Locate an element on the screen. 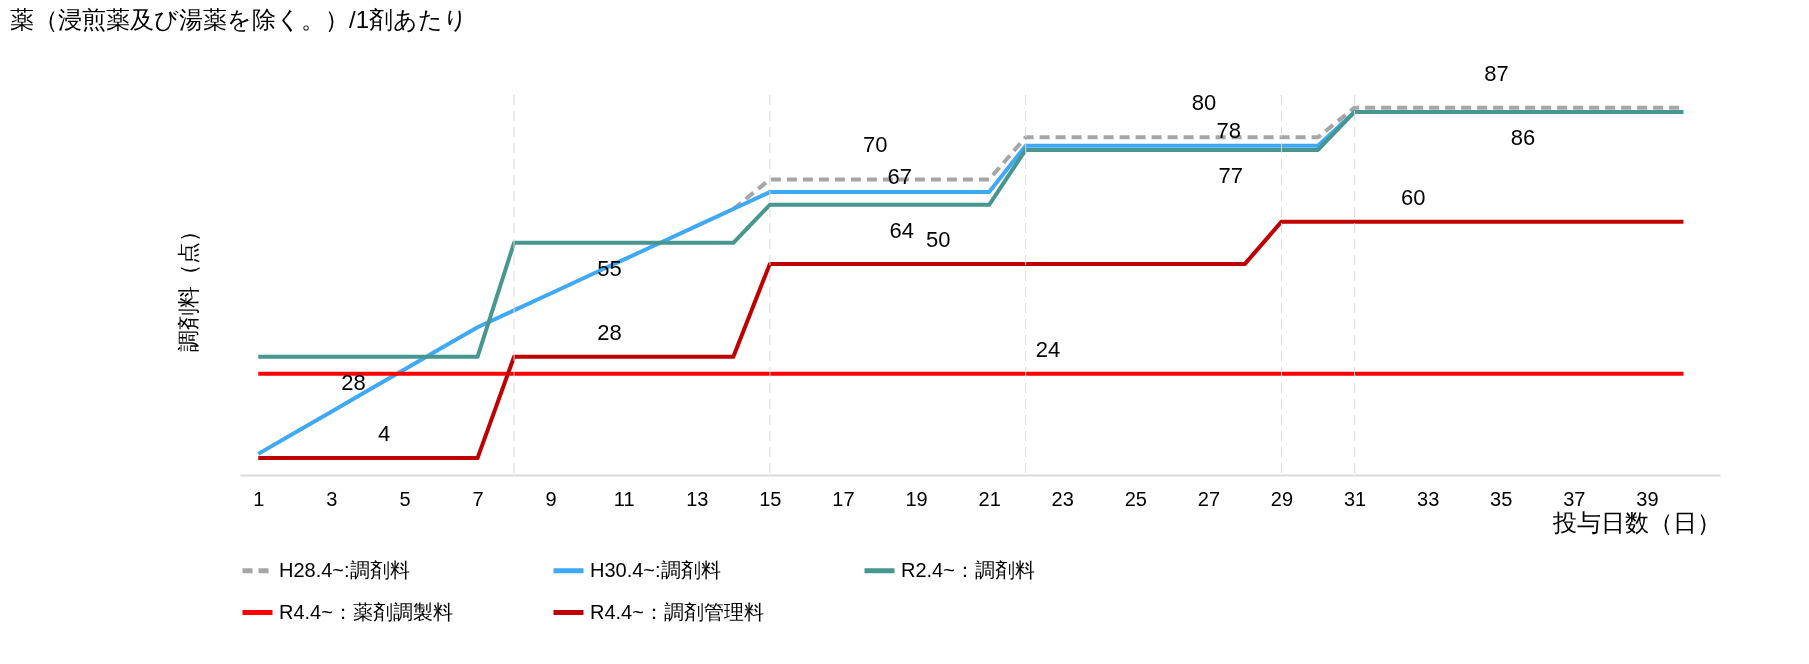  x-tick-label: 11 is located at coordinates (624, 498).